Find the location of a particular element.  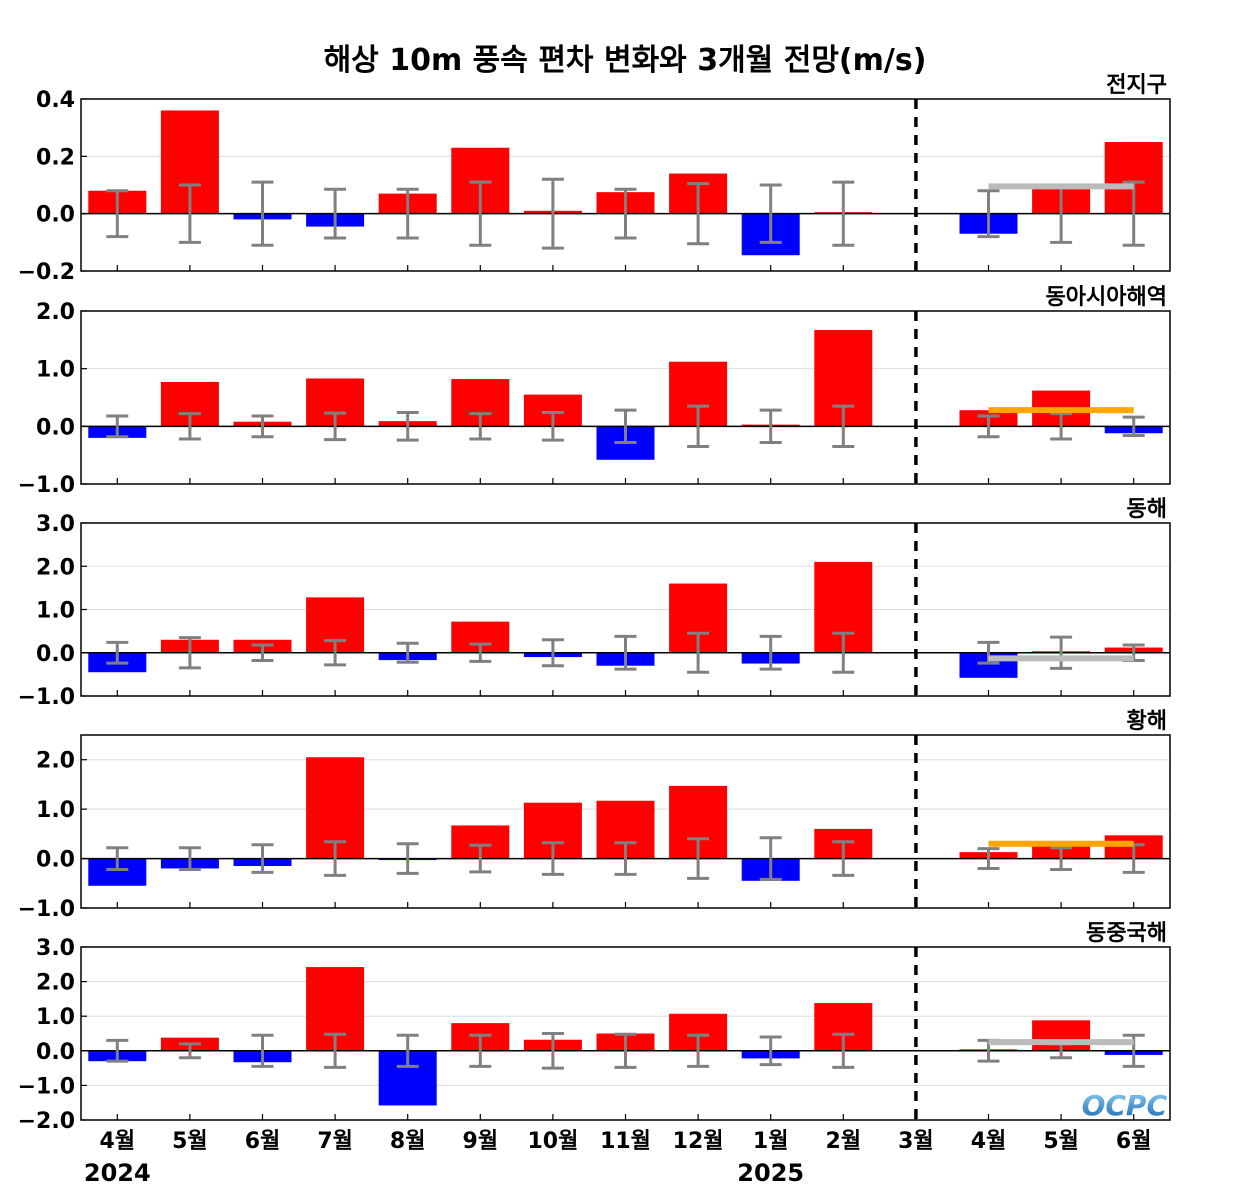

panel-title: 동아시아해역 is located at coordinates (1106, 297).